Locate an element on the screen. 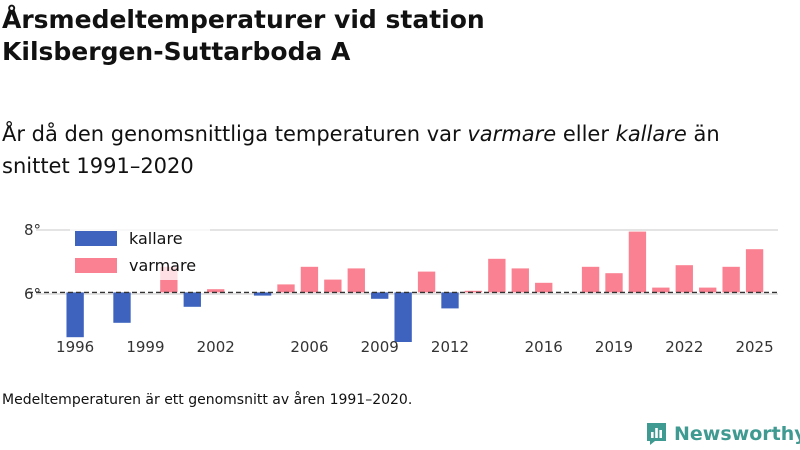 The image size is (800, 450). bar-2014 is located at coordinates (497, 275).